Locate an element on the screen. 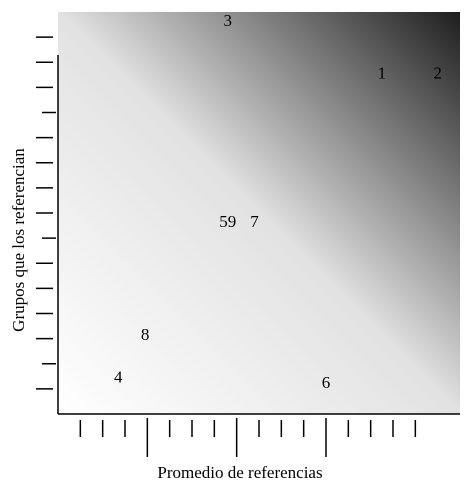 The height and width of the screenshot is (485, 465). point-label: 2 is located at coordinates (437, 73).